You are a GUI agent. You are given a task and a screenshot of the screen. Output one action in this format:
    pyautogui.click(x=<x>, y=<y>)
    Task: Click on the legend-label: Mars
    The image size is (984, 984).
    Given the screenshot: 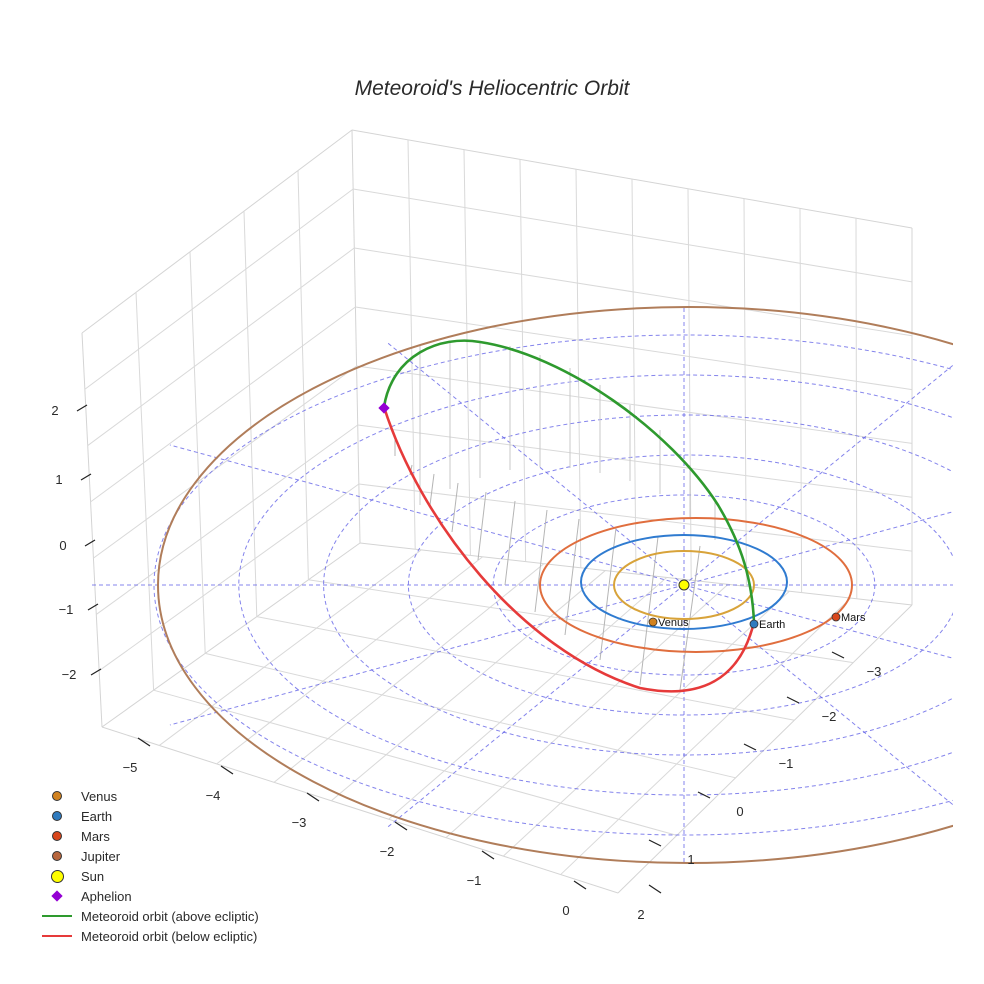 What is the action you would take?
    pyautogui.click(x=95, y=836)
    